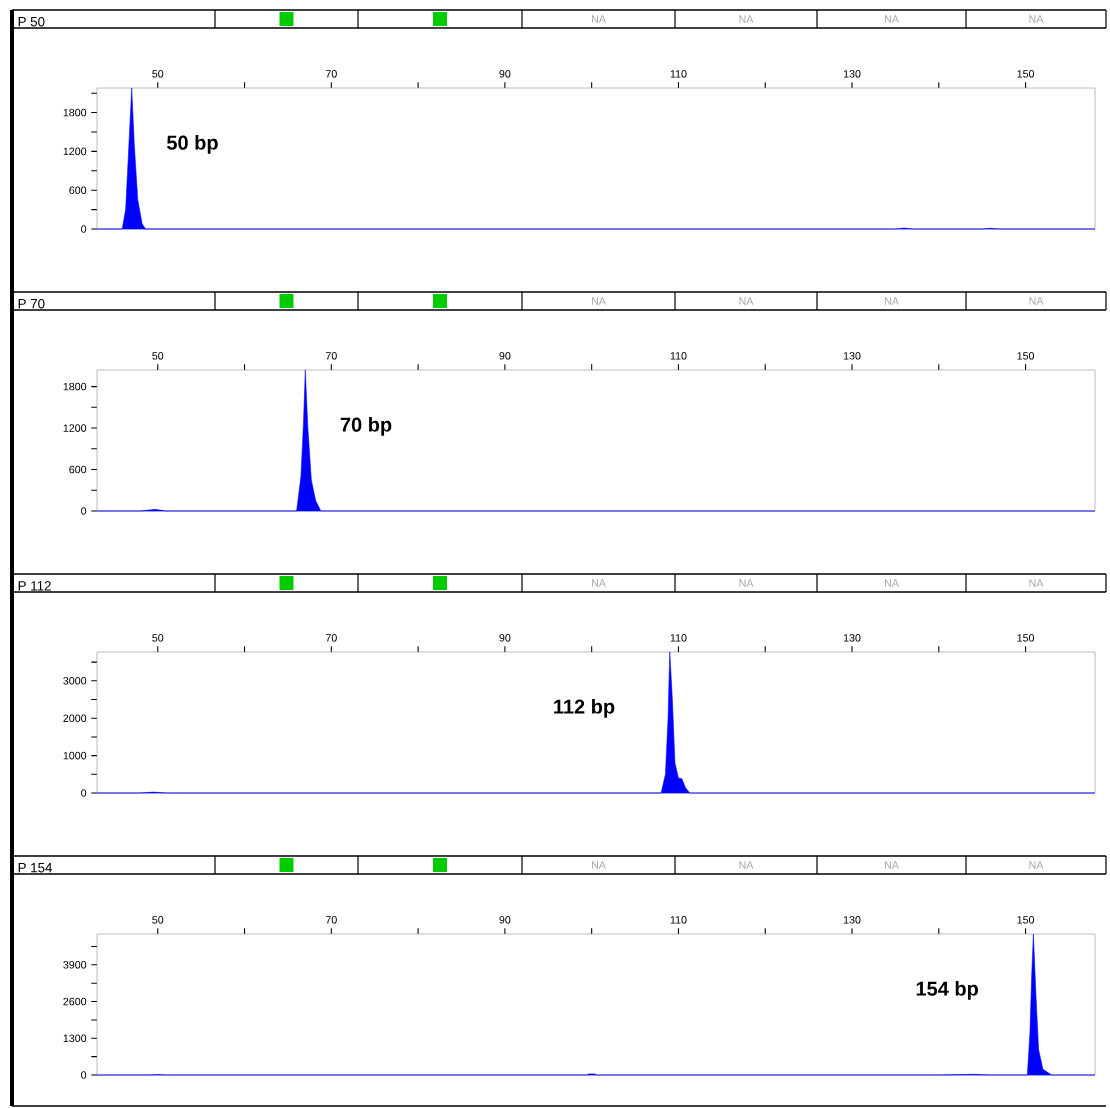 This screenshot has width=1110, height=1108. Describe the element at coordinates (75, 1001) in the screenshot. I see `y-tick-label: 2600` at that location.